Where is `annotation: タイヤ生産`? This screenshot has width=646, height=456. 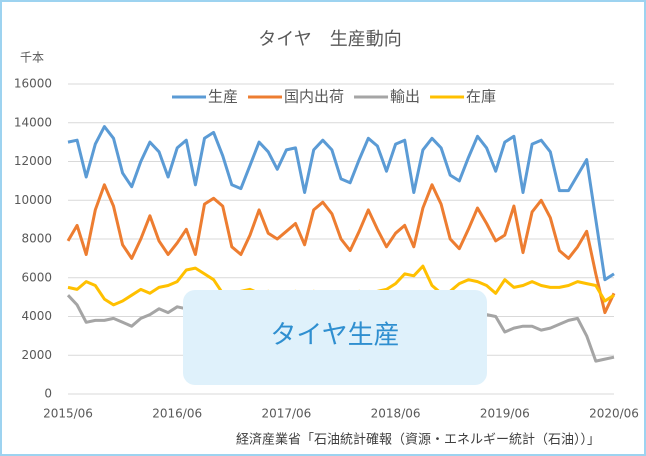
annotation: タイヤ生産 is located at coordinates (334, 336).